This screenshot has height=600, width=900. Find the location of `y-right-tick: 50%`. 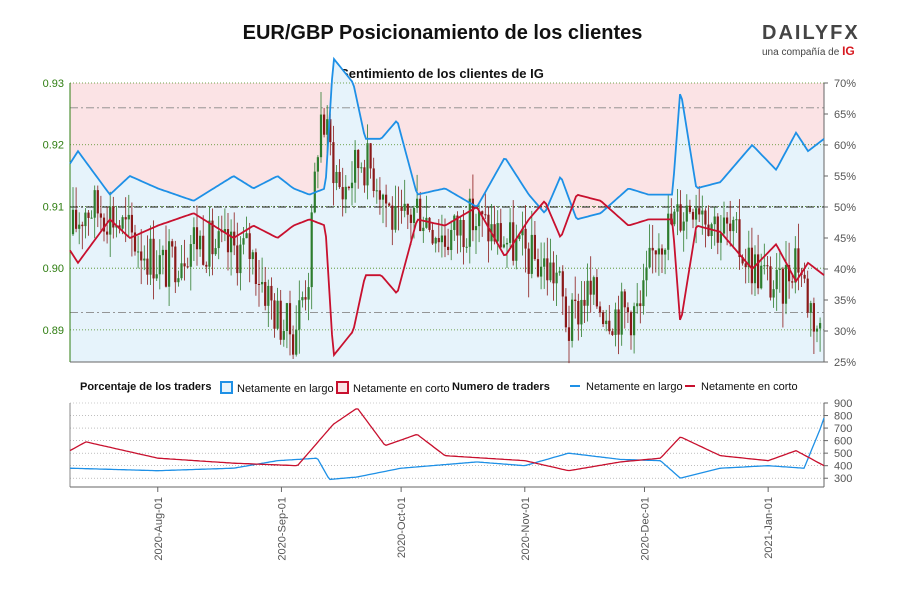

y-right-tick: 50% is located at coordinates (845, 208).